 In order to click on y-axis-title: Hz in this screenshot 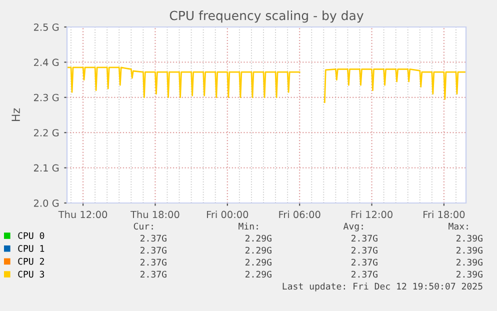, I will do `click(16, 115)`.